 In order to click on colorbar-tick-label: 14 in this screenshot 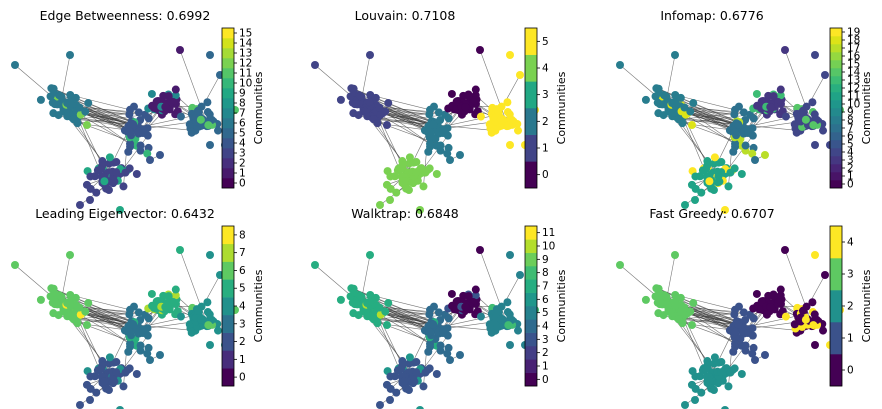, I will do `click(854, 73)`.